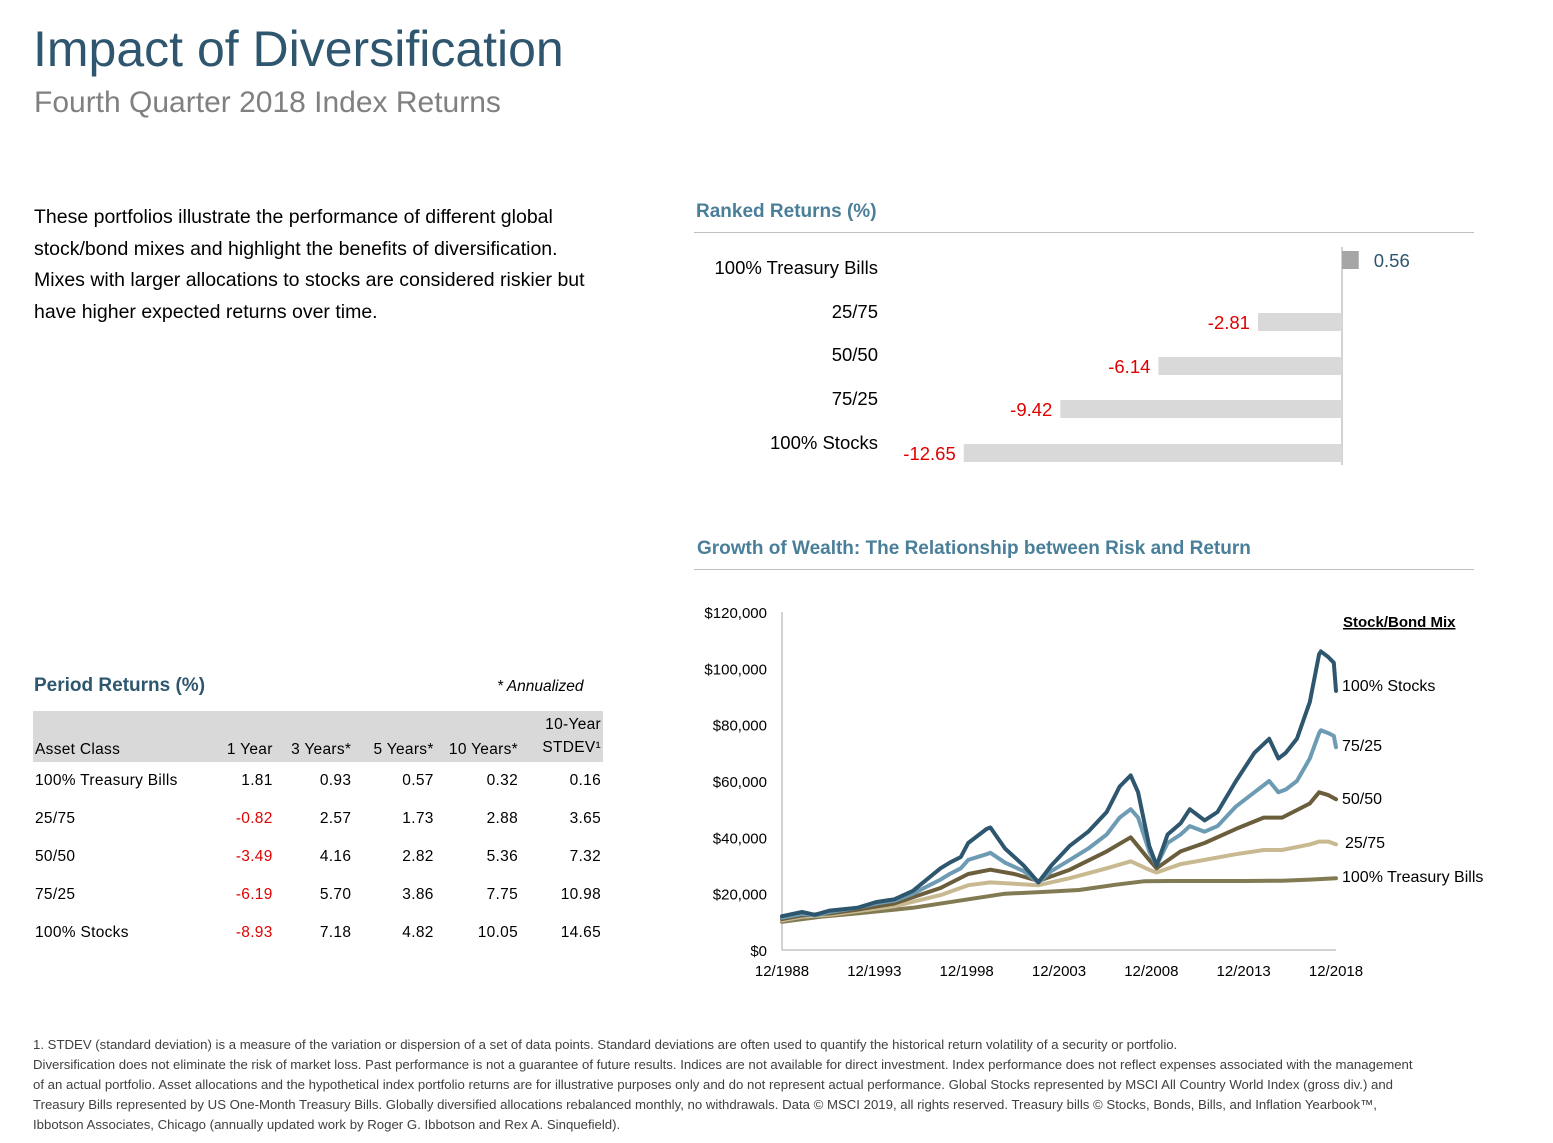 The height and width of the screenshot is (1143, 1553). What do you see at coordinates (502, 818) in the screenshot?
I see `return-cell: 2.88` at bounding box center [502, 818].